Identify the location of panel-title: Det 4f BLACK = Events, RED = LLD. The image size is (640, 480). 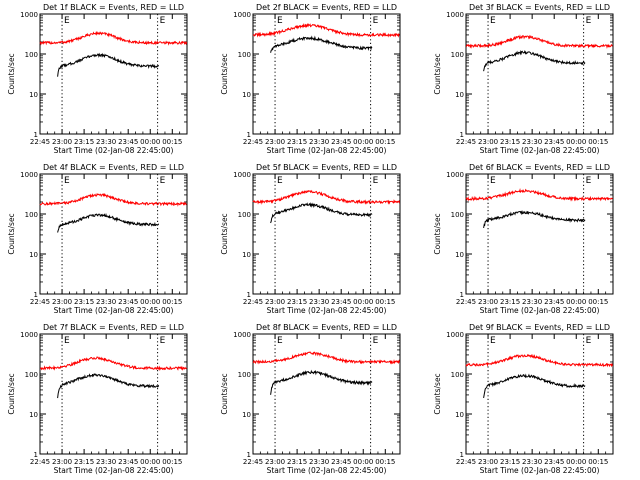
(113, 167).